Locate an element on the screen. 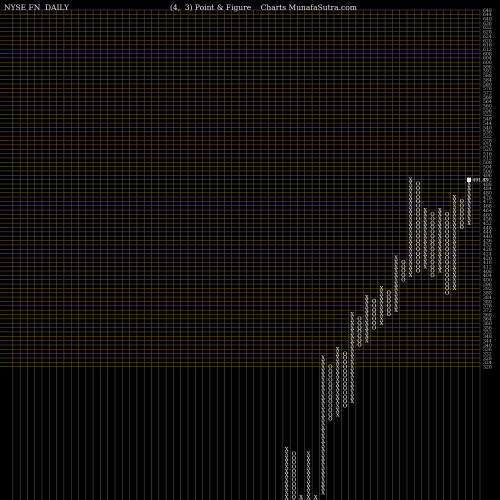  price-tick-label: 644 is located at coordinates (487, 15).